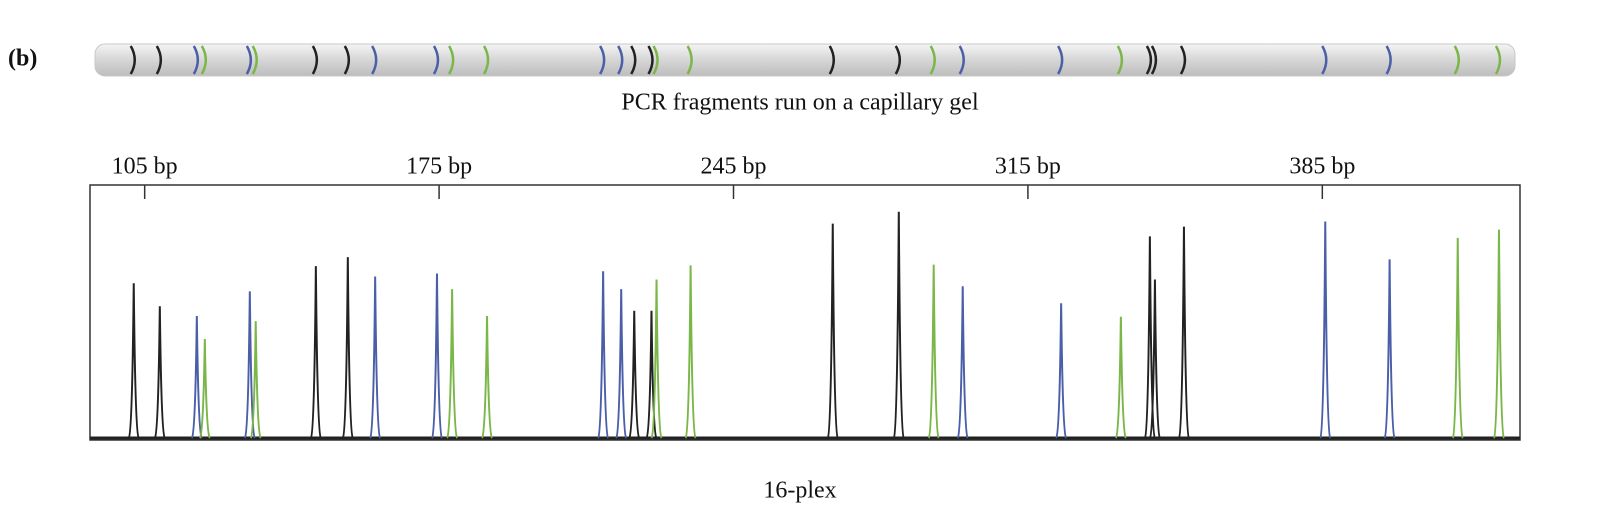 The height and width of the screenshot is (514, 1600). I want to click on panel-label: (b), so click(22, 59).